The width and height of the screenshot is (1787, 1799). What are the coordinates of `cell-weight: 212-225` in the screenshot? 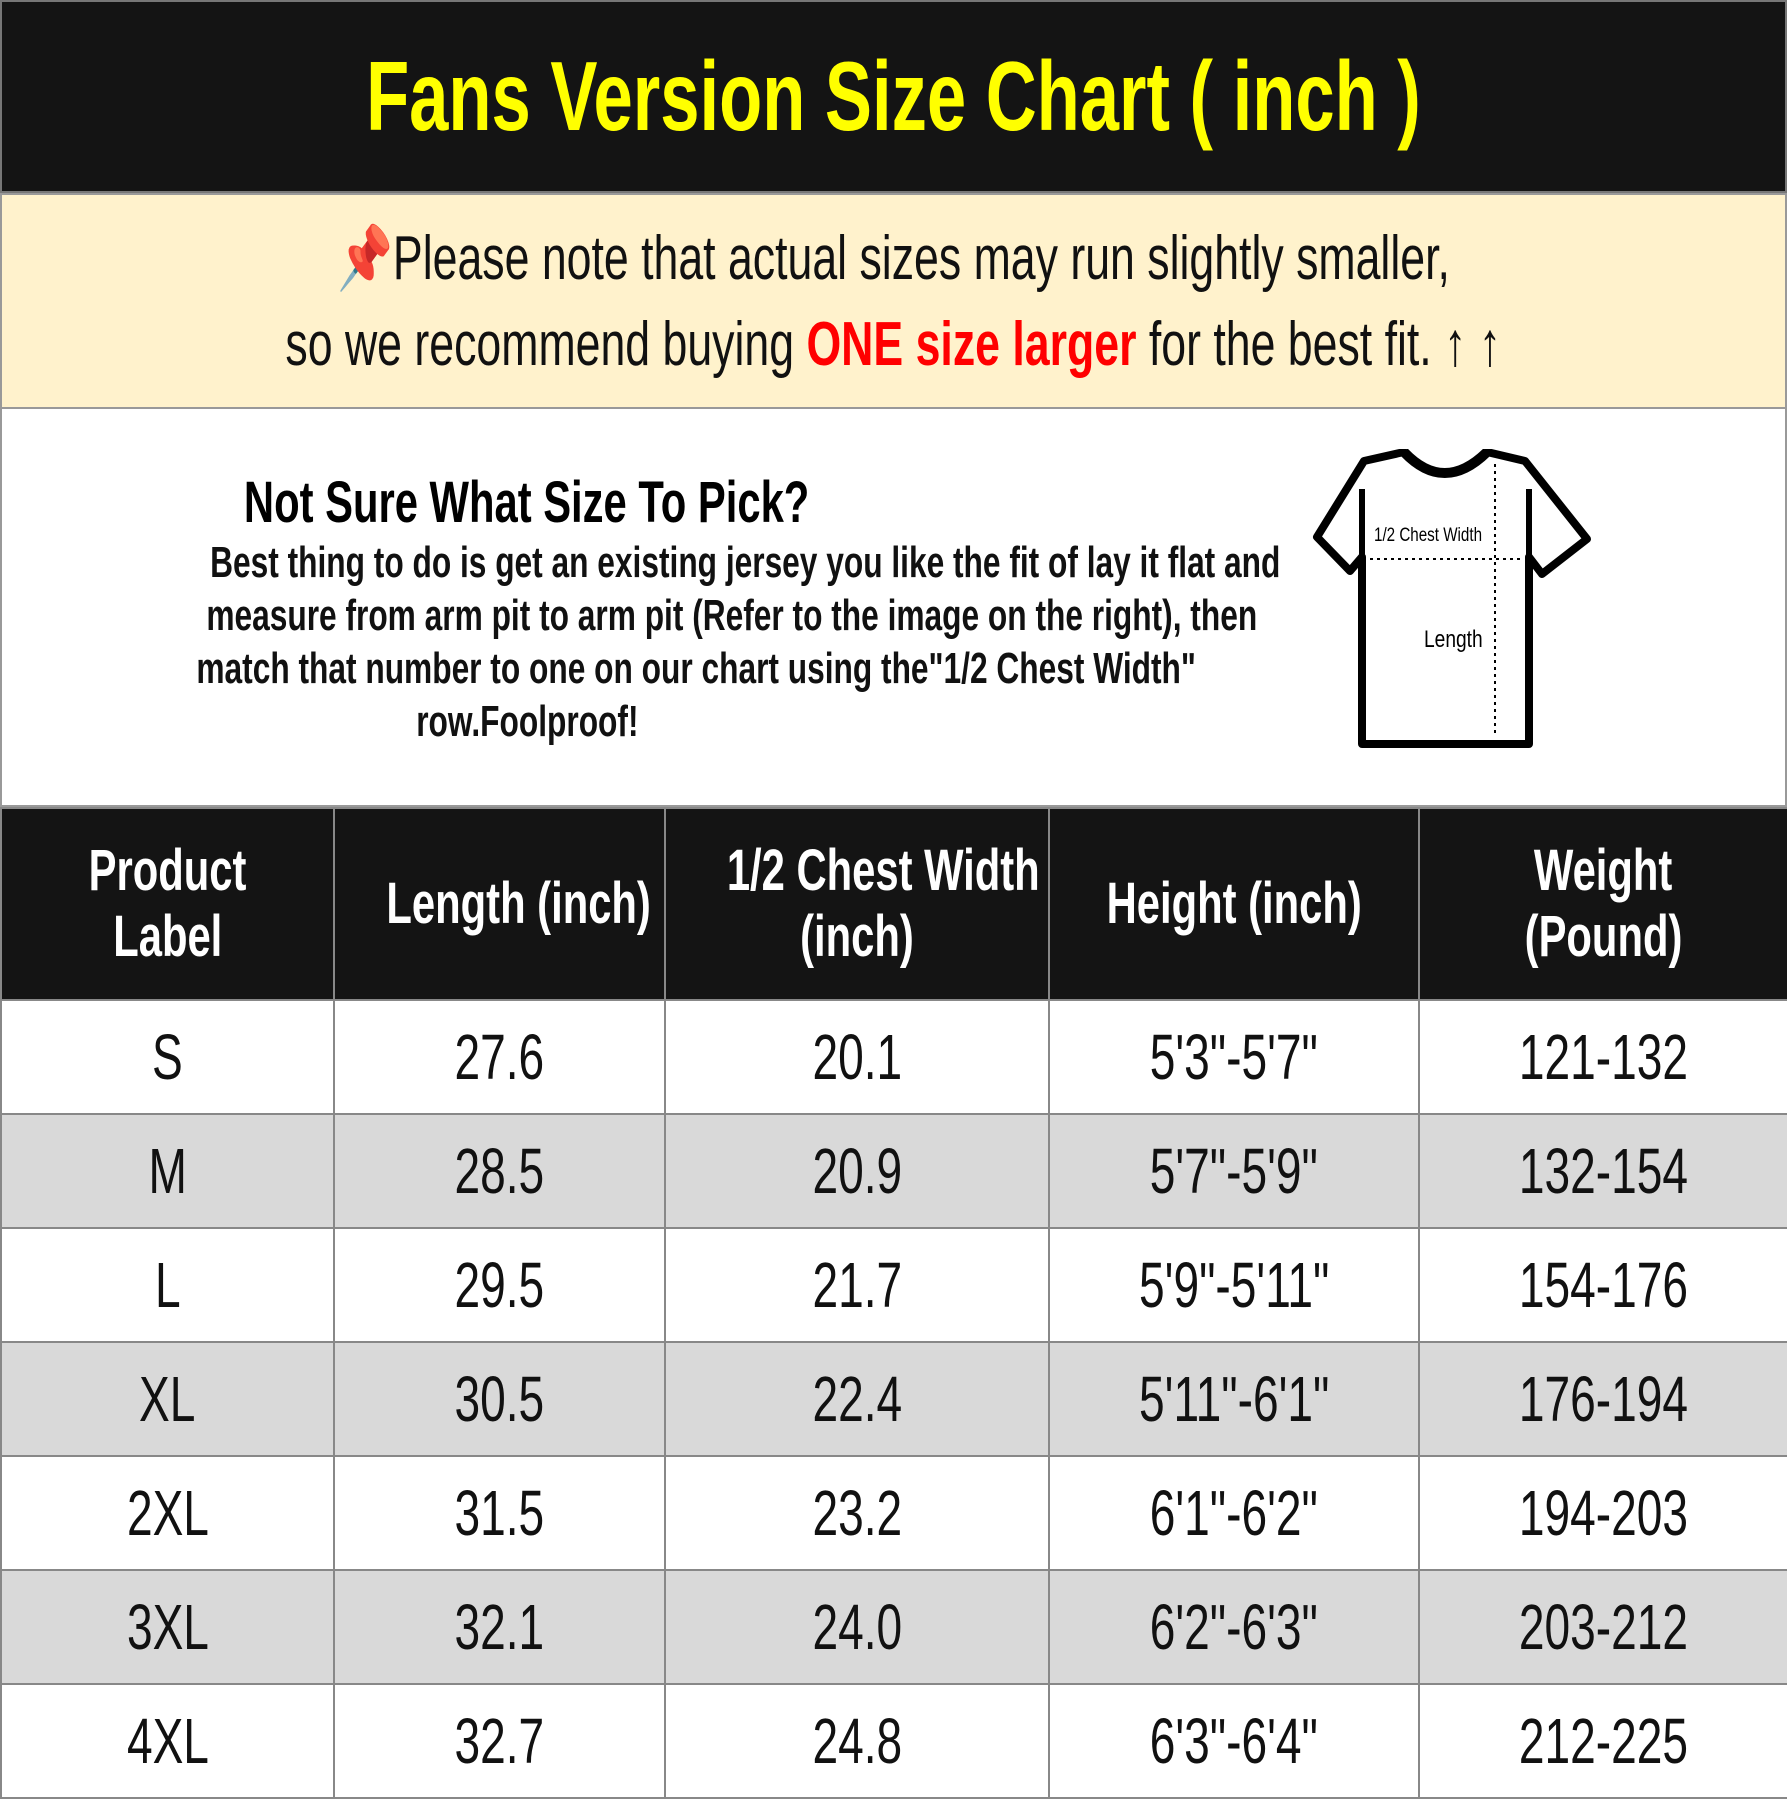 It's located at (1602, 1741).